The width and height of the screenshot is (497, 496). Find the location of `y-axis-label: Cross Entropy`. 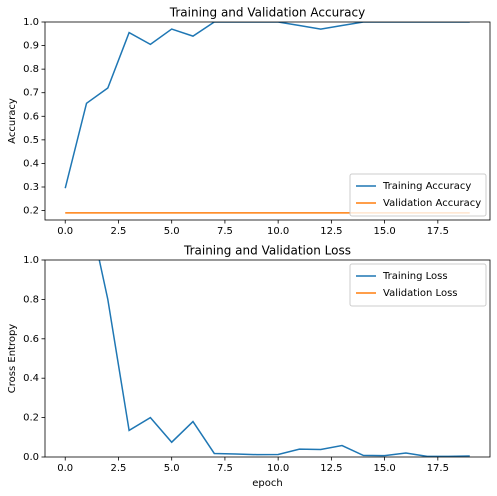

y-axis-label: Cross Entropy is located at coordinates (12, 359).